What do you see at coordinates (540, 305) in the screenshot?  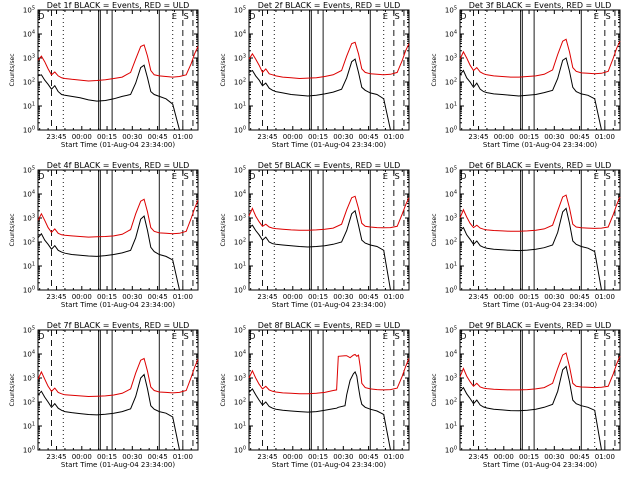 I see `x-axis-label: Start Time (01-Aug-04 23:34:00)` at bounding box center [540, 305].